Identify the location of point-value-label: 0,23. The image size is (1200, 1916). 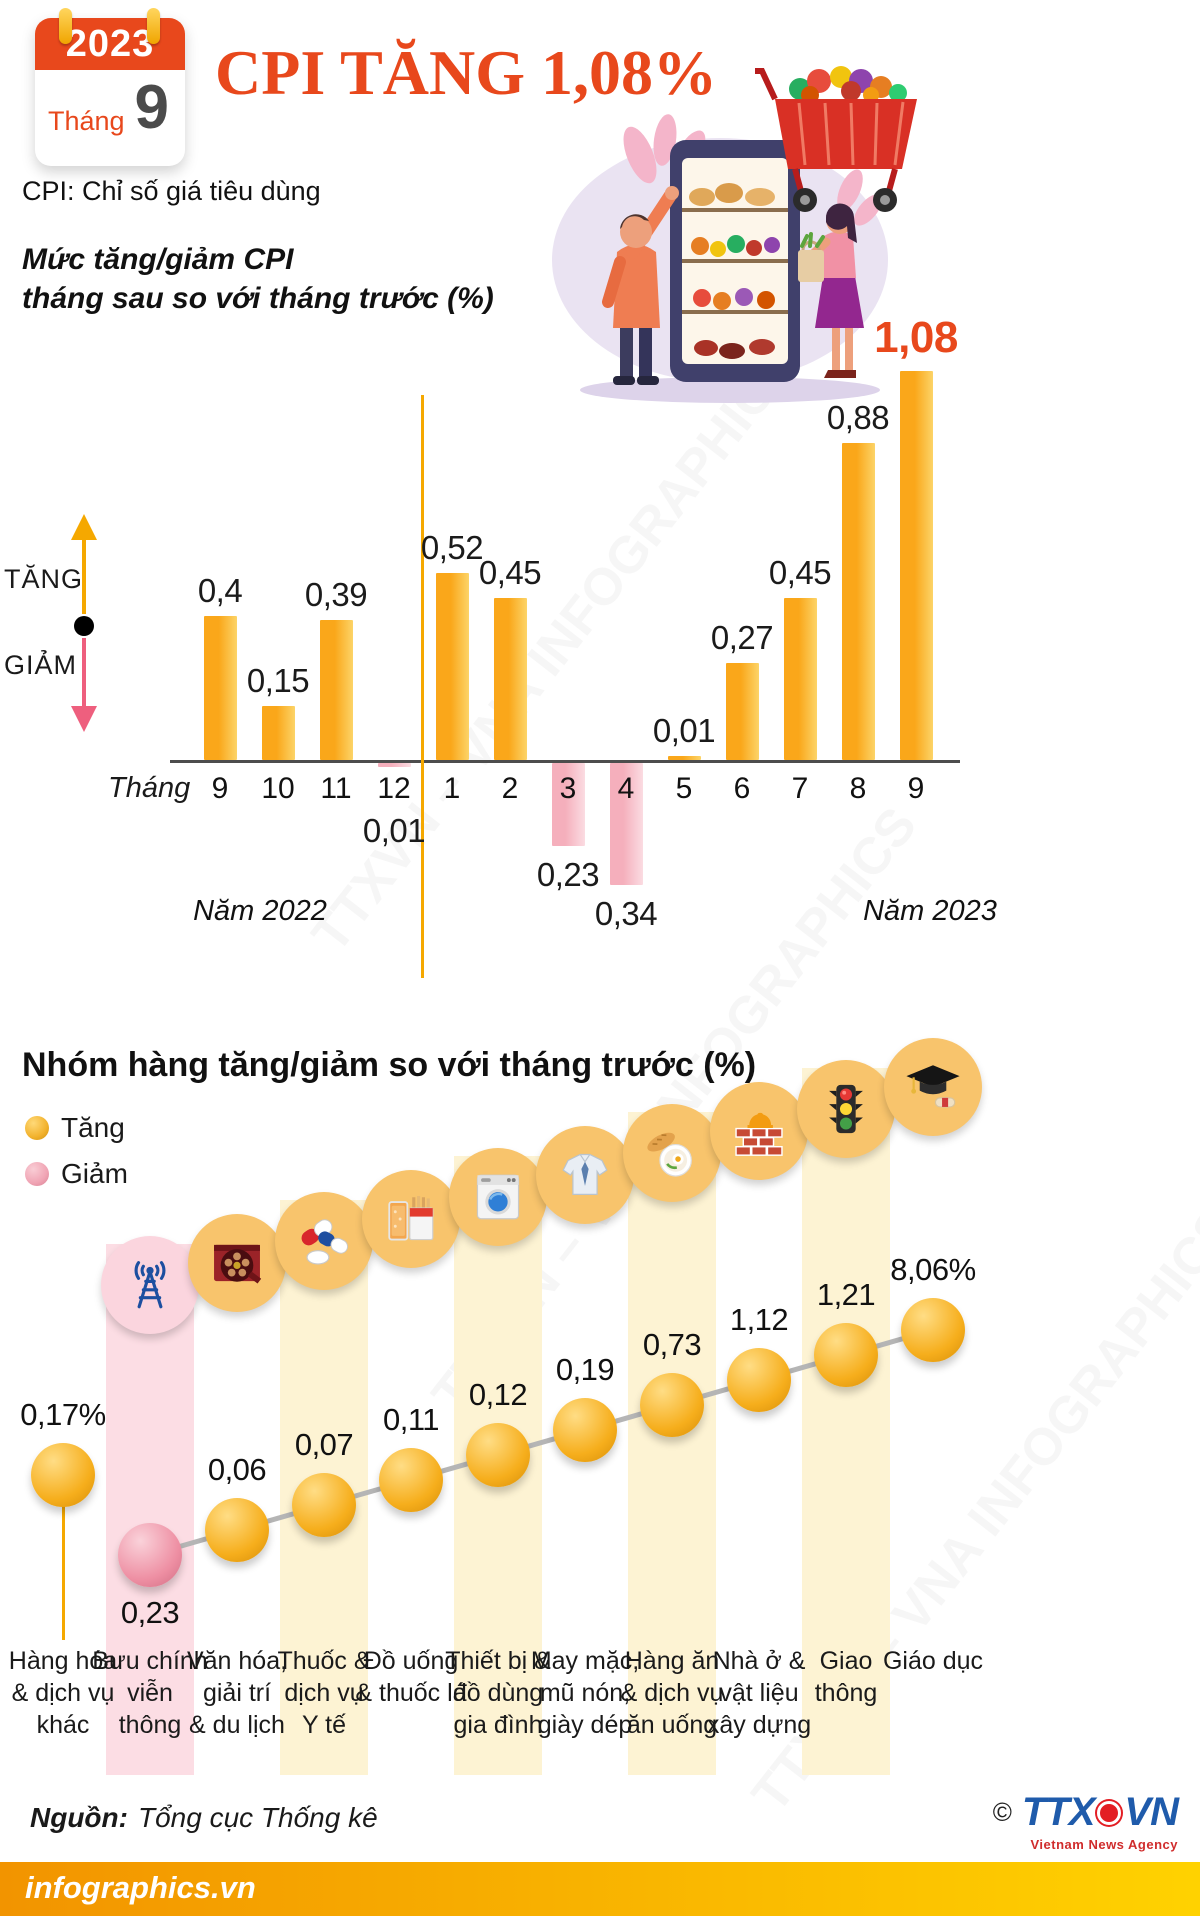
(150, 1612).